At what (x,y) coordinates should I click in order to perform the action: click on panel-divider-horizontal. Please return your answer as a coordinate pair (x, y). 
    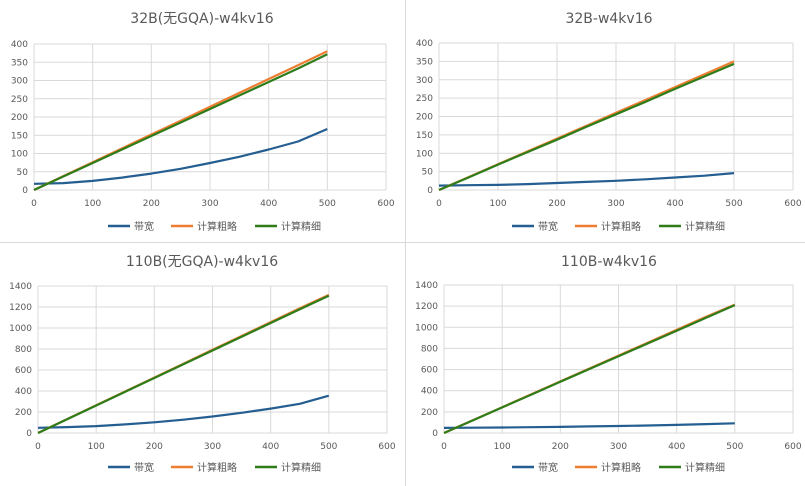
    Looking at the image, I should click on (402, 242).